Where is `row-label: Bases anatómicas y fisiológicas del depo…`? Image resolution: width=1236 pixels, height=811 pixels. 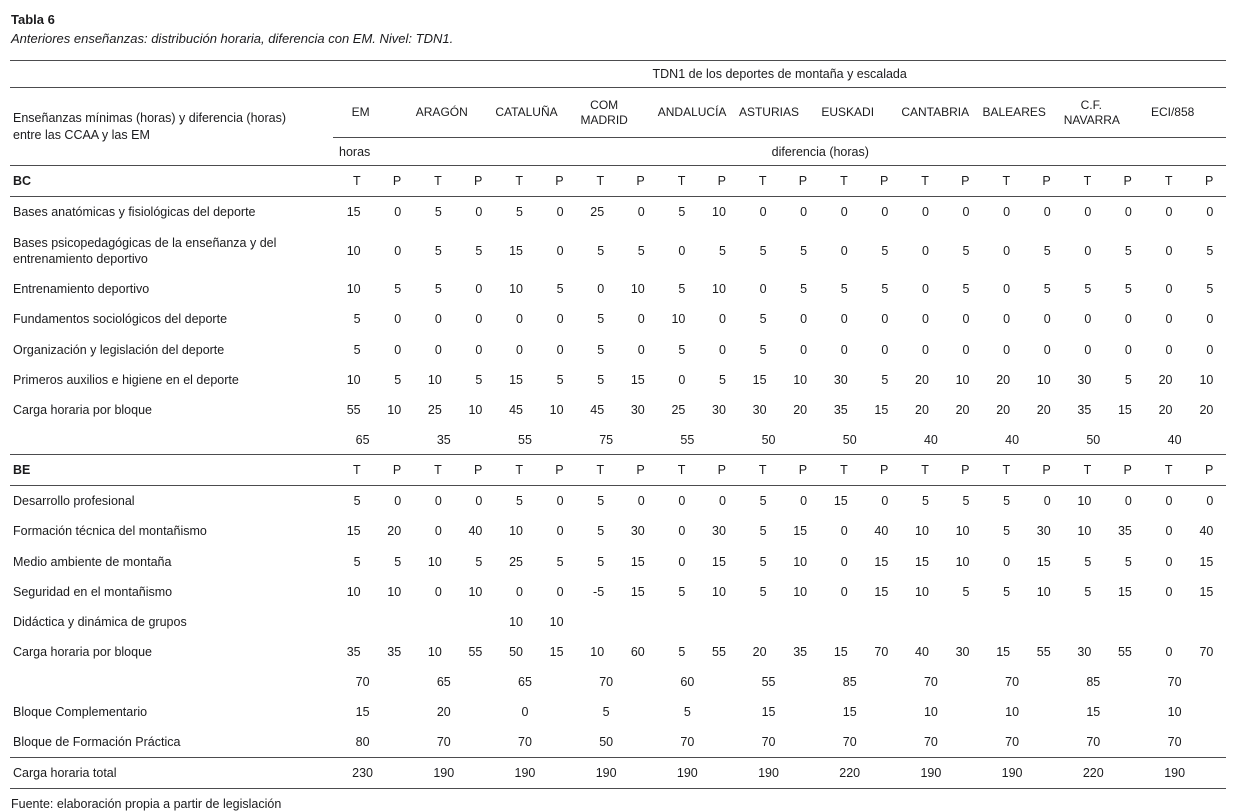 row-label: Bases anatómicas y fisiológicas del depo… is located at coordinates (134, 212).